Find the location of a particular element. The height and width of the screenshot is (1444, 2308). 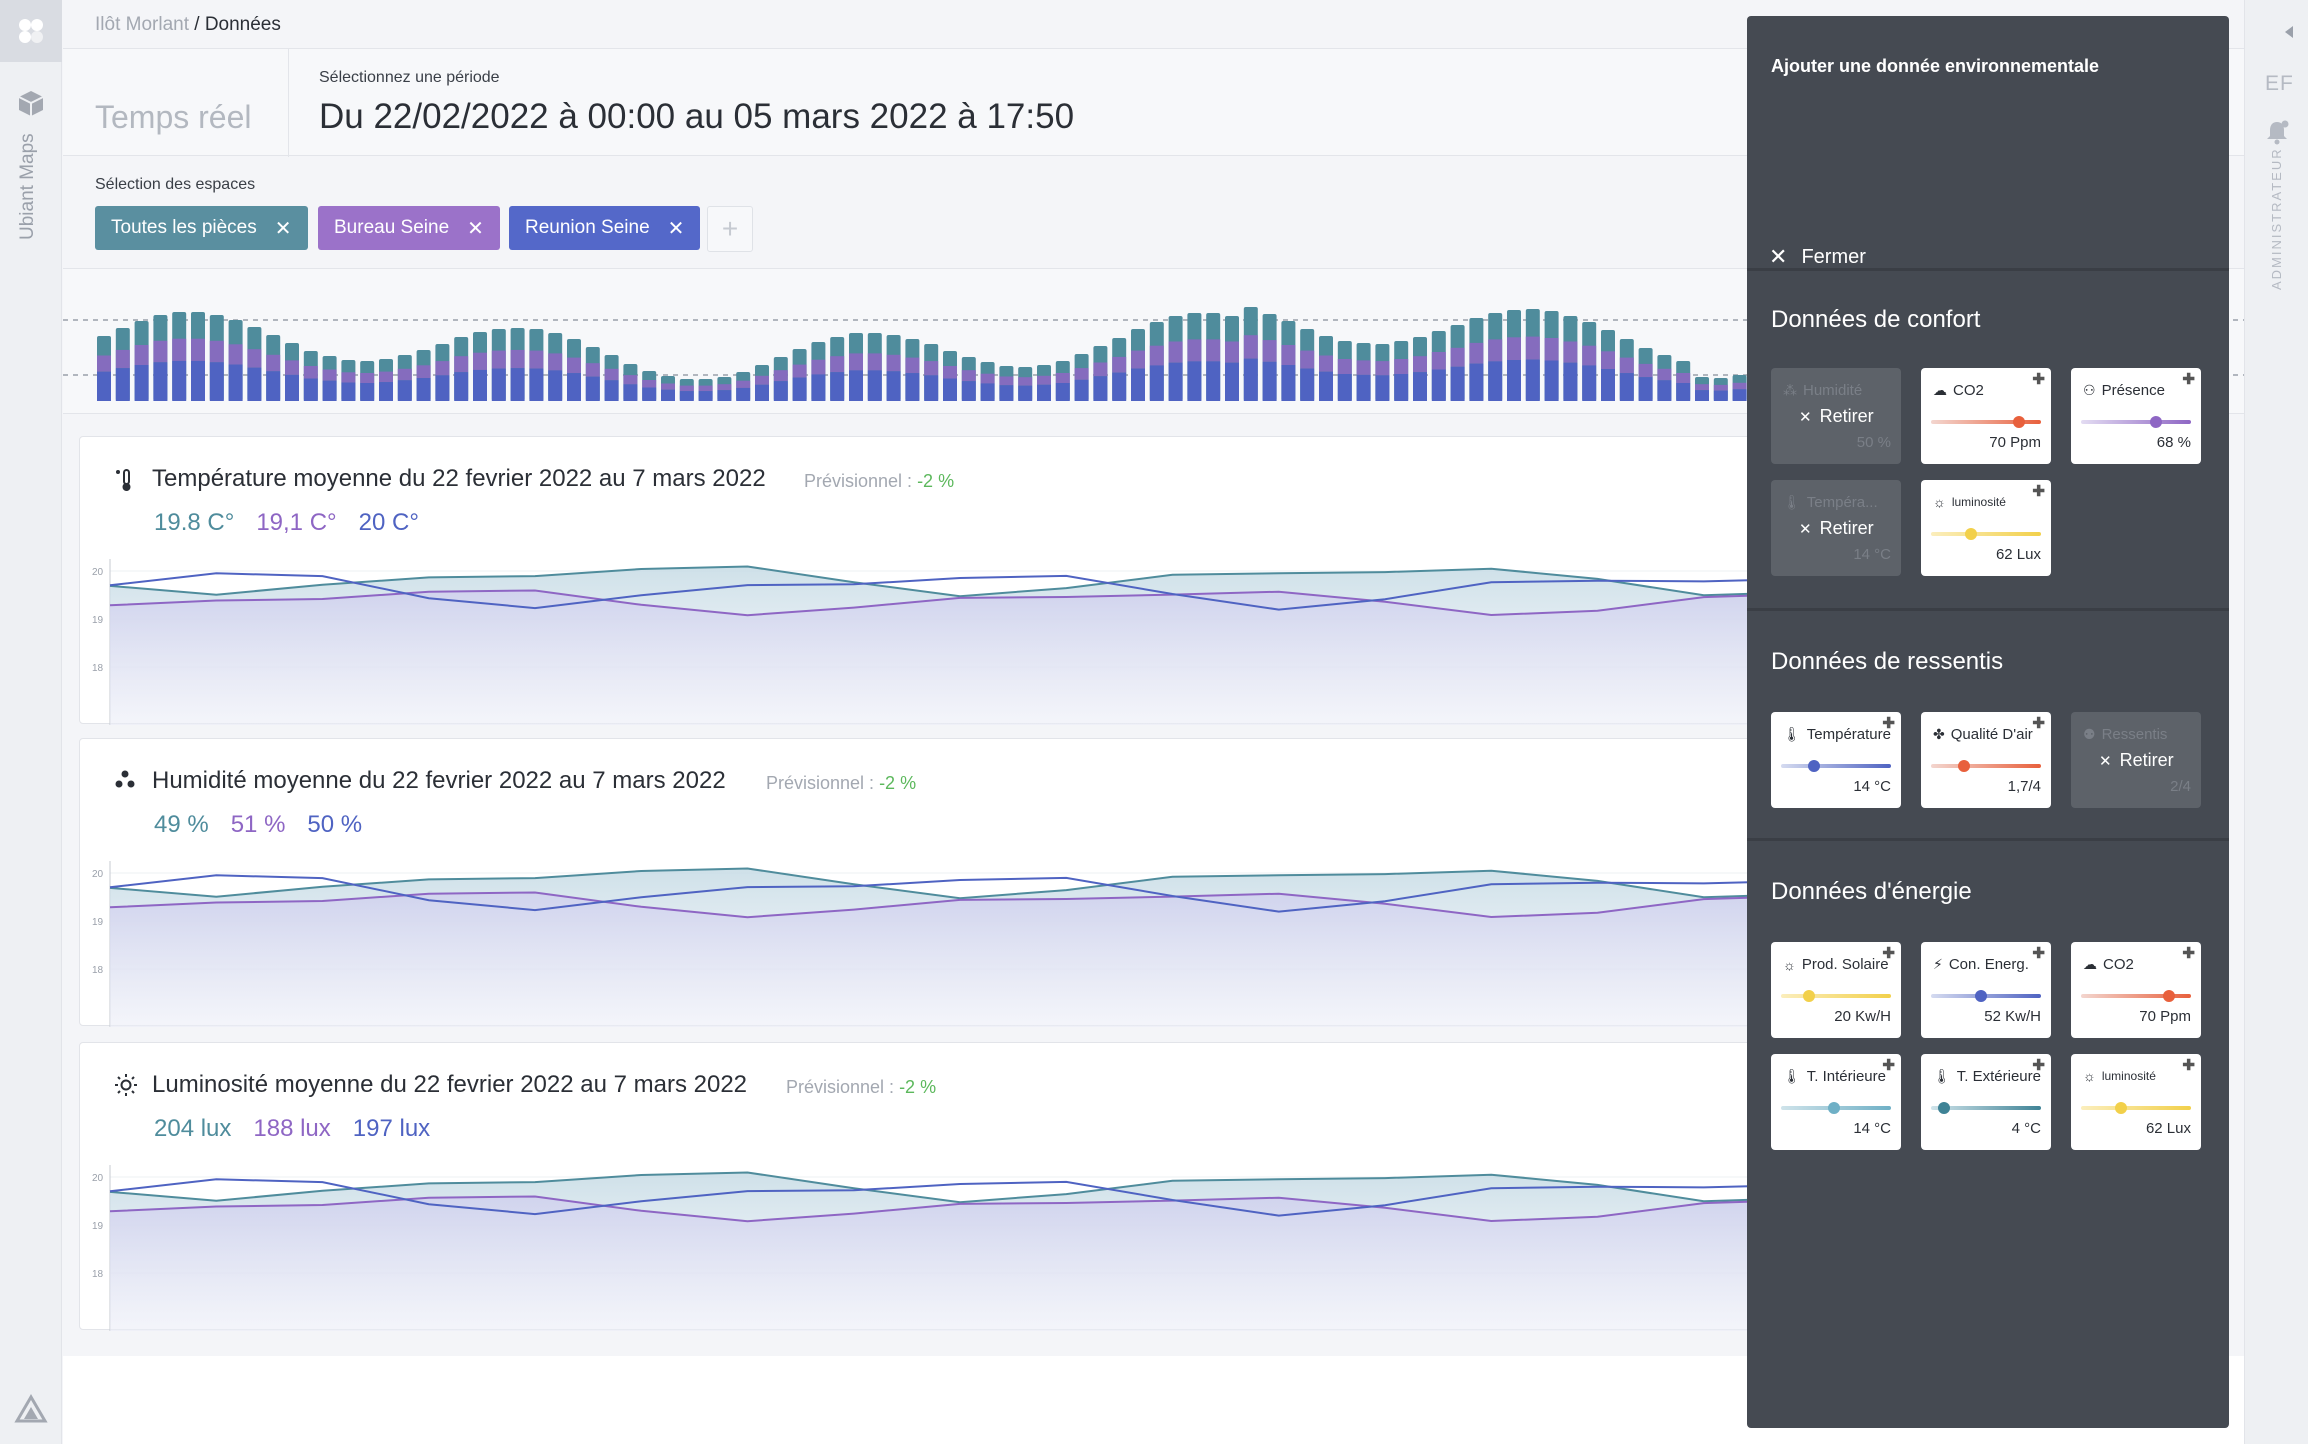

value-reunion: 50 % is located at coordinates (335, 824).